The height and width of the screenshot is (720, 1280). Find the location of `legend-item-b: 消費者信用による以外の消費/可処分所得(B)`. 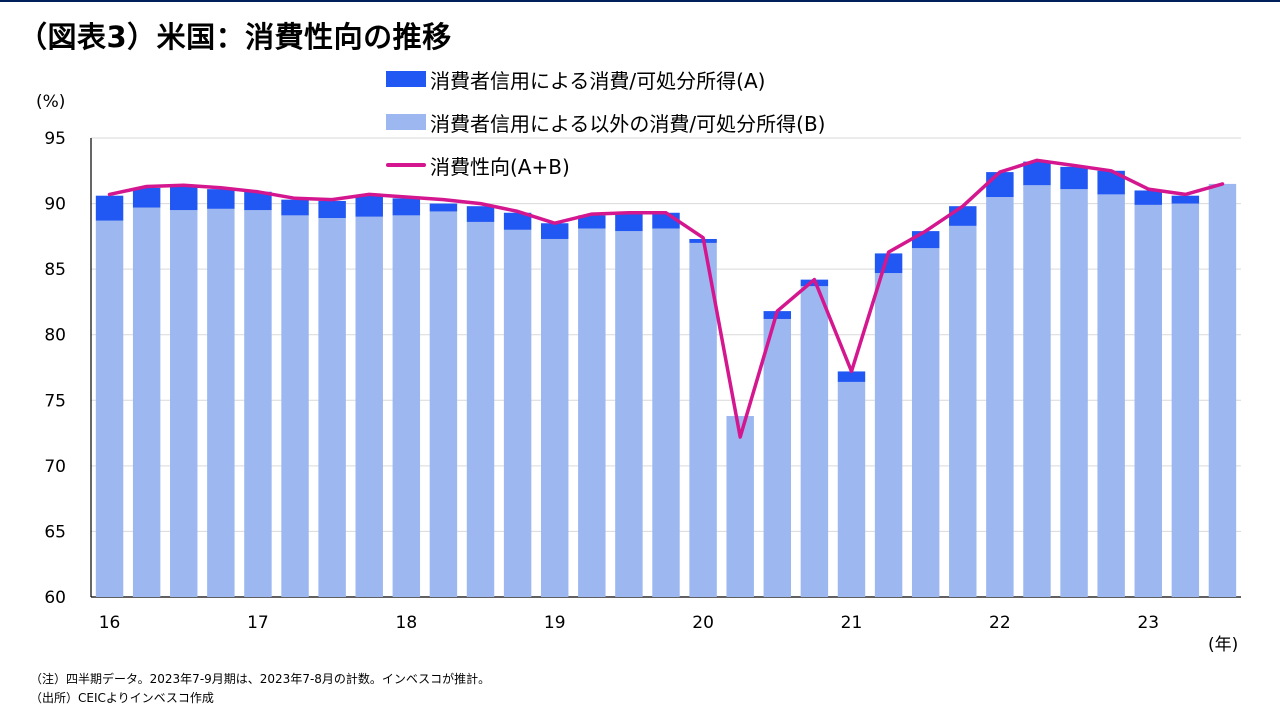

legend-item-b: 消費者信用による以外の消費/可処分所得(B) is located at coordinates (605, 122).